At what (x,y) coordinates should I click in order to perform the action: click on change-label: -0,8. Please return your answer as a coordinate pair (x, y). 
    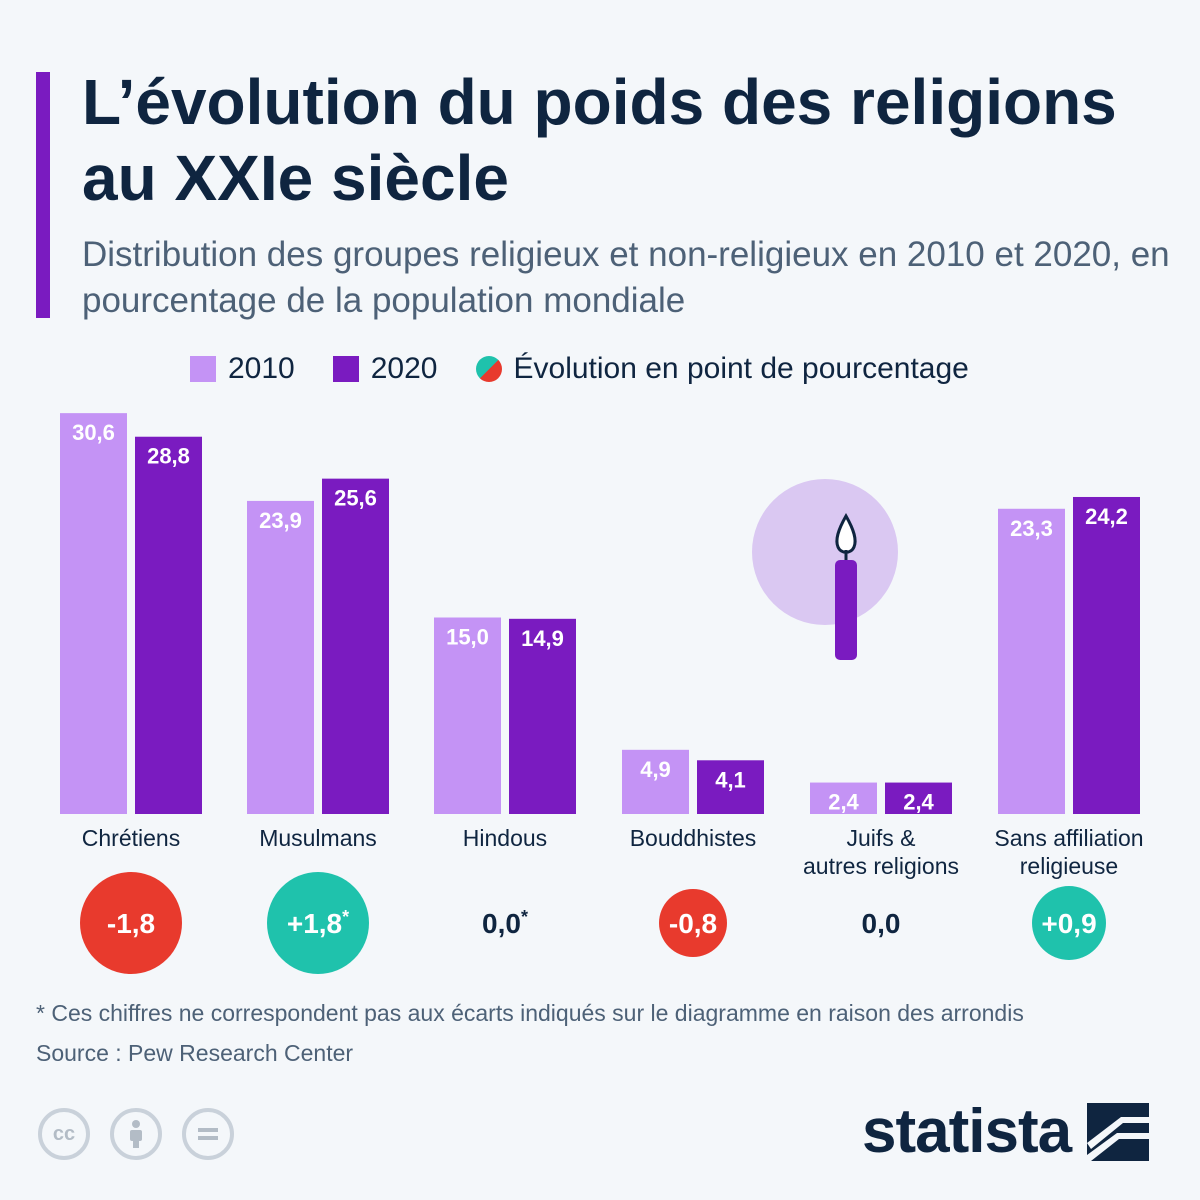
    Looking at the image, I should click on (693, 923).